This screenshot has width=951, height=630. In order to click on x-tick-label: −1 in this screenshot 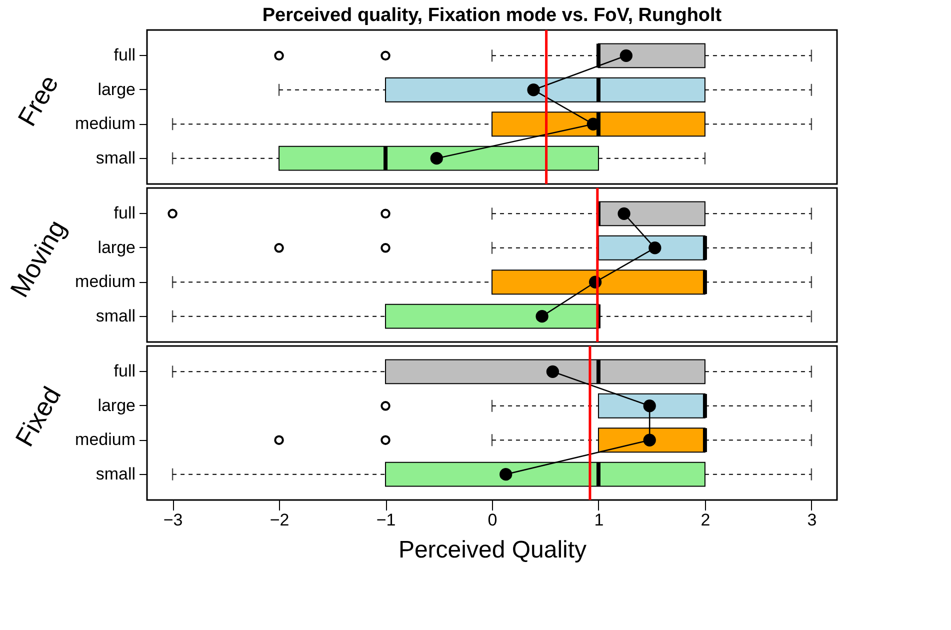, I will do `click(386, 520)`.